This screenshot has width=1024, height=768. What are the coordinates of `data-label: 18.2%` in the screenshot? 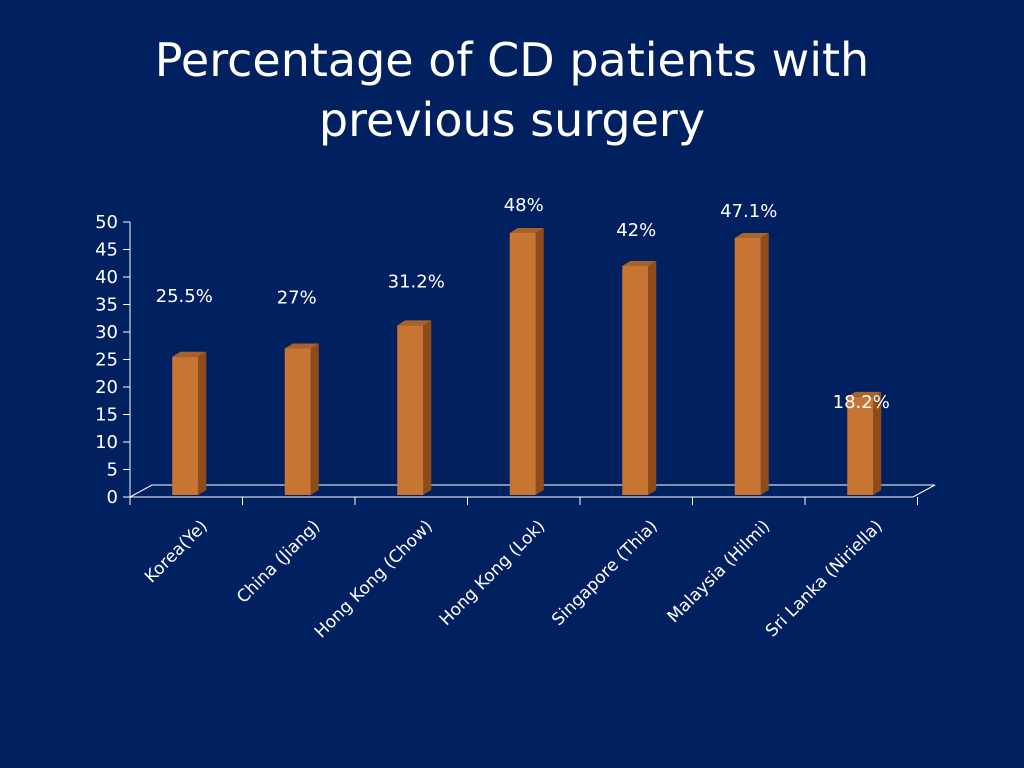 It's located at (861, 402).